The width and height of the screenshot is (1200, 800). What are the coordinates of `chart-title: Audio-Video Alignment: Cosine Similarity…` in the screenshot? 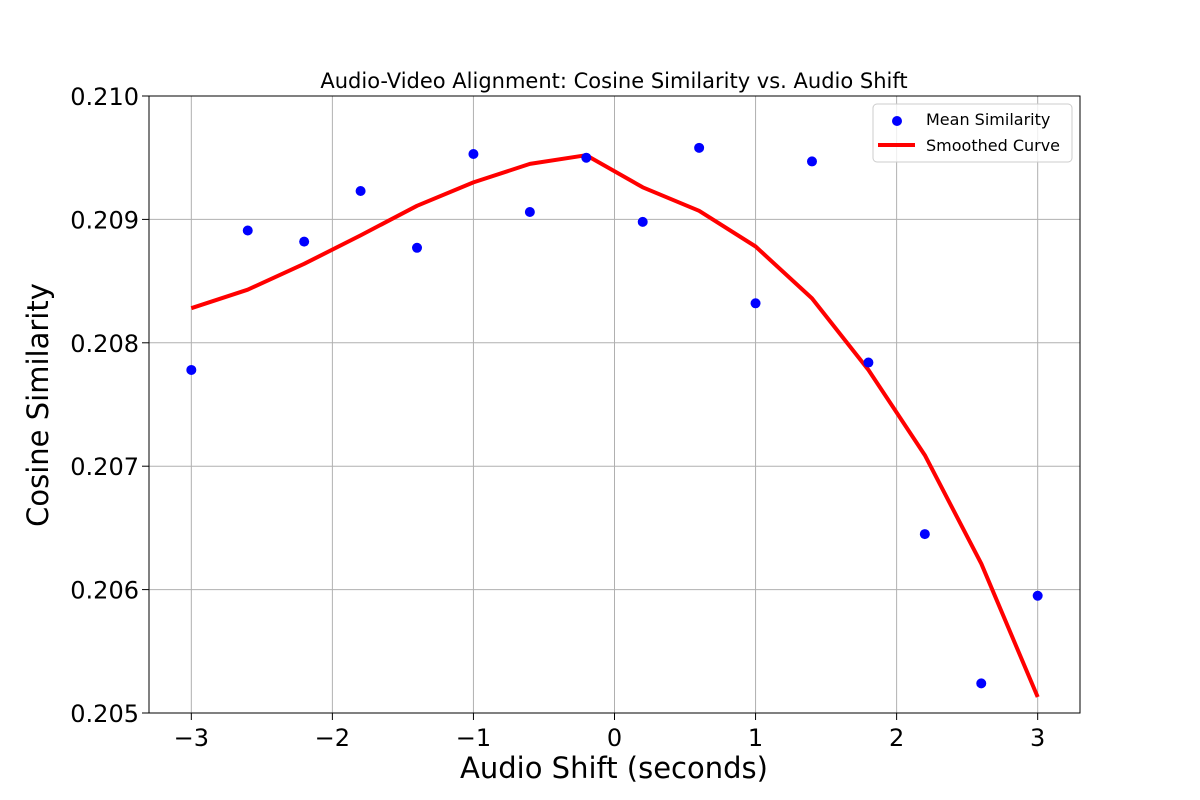 It's located at (613, 81).